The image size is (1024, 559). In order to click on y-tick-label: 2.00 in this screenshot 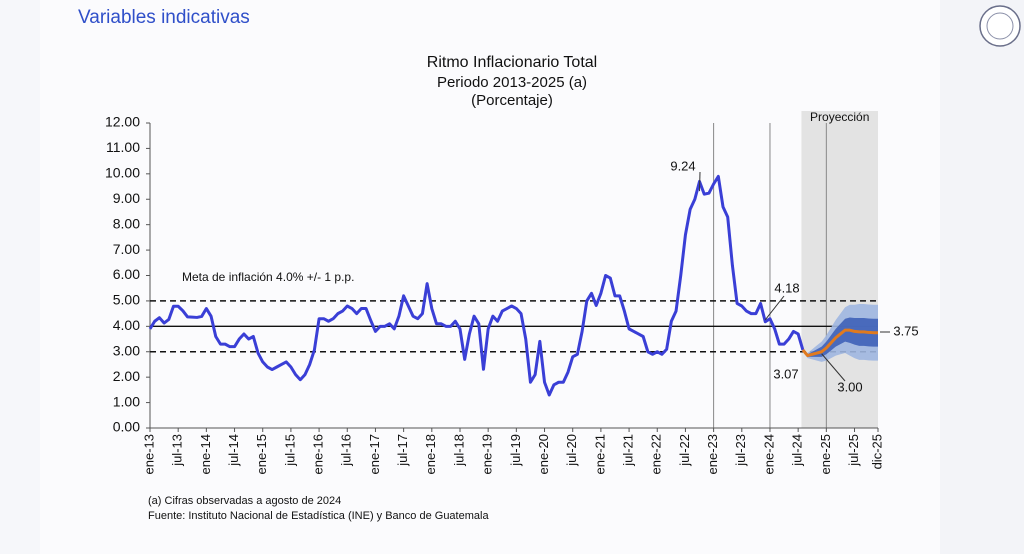, I will do `click(126, 376)`.